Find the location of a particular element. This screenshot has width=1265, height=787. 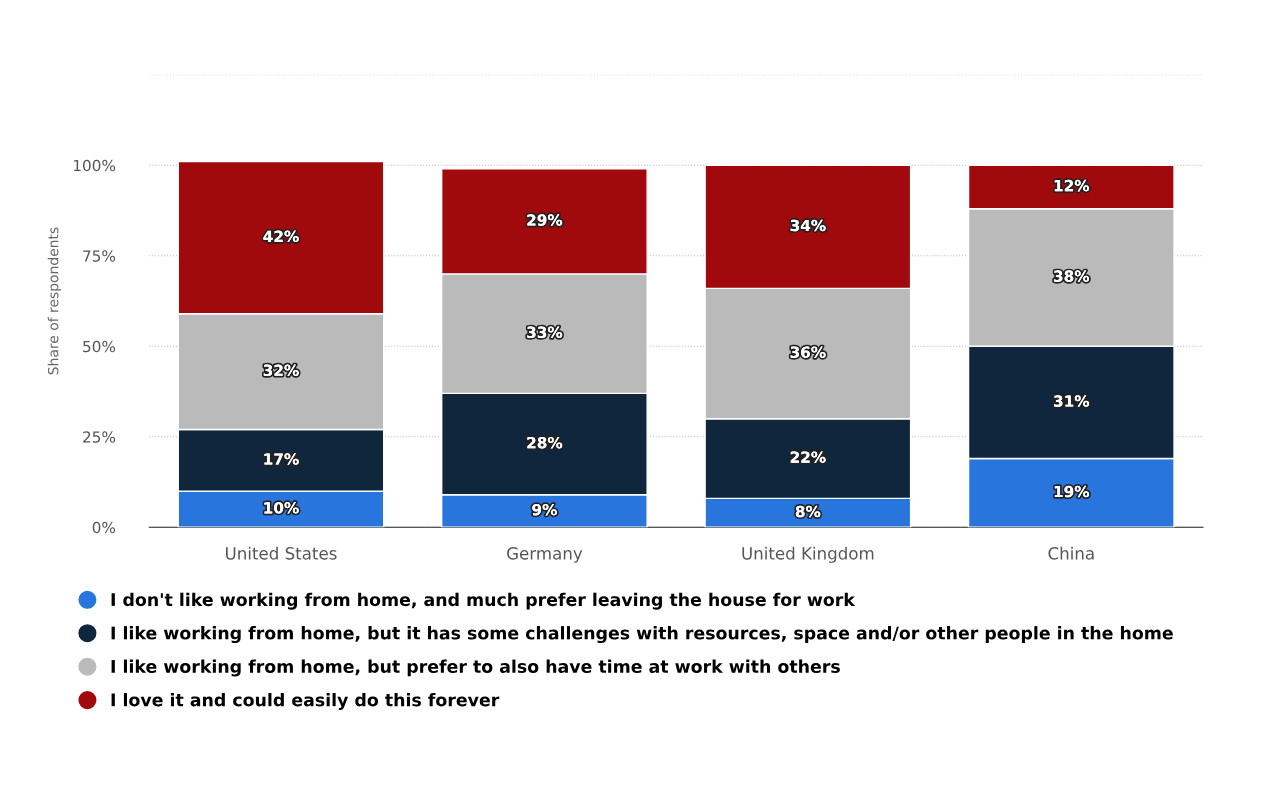

x-tick-label: Germany is located at coordinates (545, 555).